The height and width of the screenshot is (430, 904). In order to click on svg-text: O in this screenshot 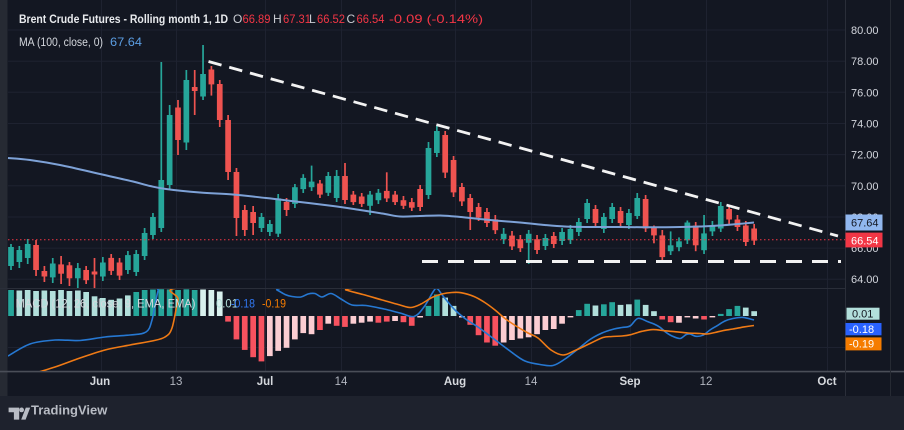, I will do `click(237, 19)`.